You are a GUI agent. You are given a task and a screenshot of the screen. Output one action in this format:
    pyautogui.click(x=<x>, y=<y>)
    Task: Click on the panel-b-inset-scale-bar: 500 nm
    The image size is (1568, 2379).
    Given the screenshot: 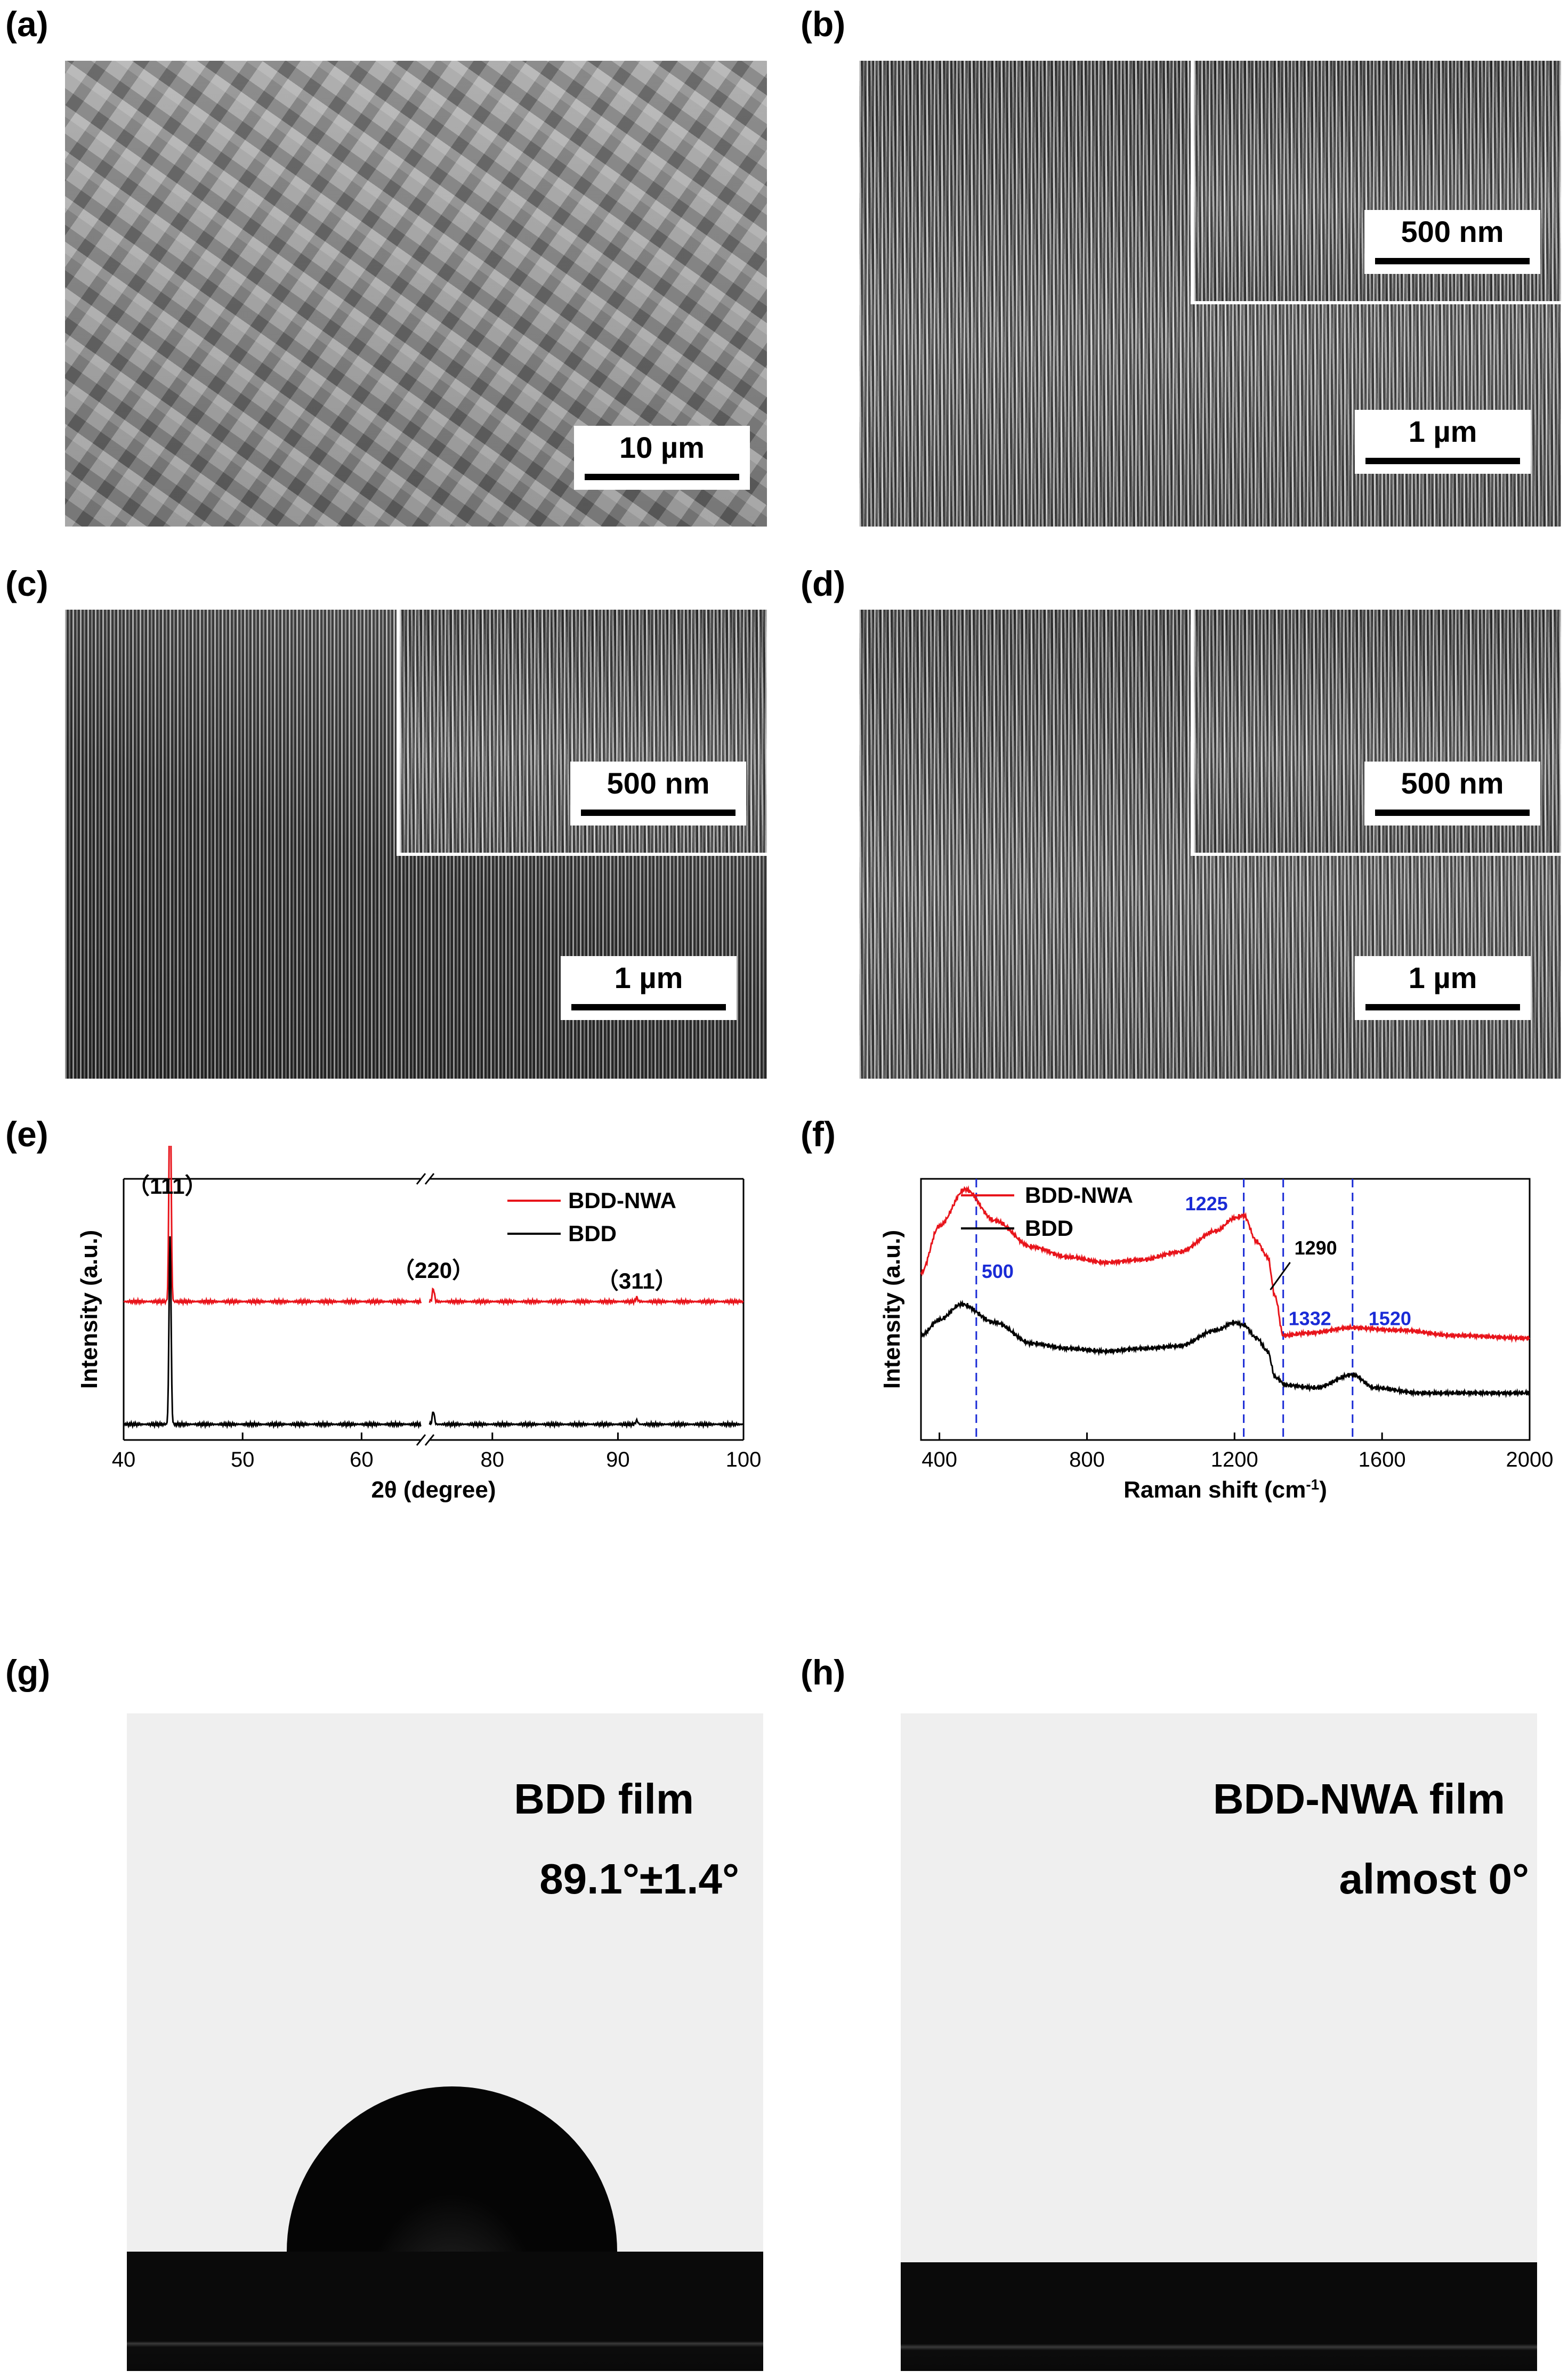 What is the action you would take?
    pyautogui.click(x=1452, y=242)
    